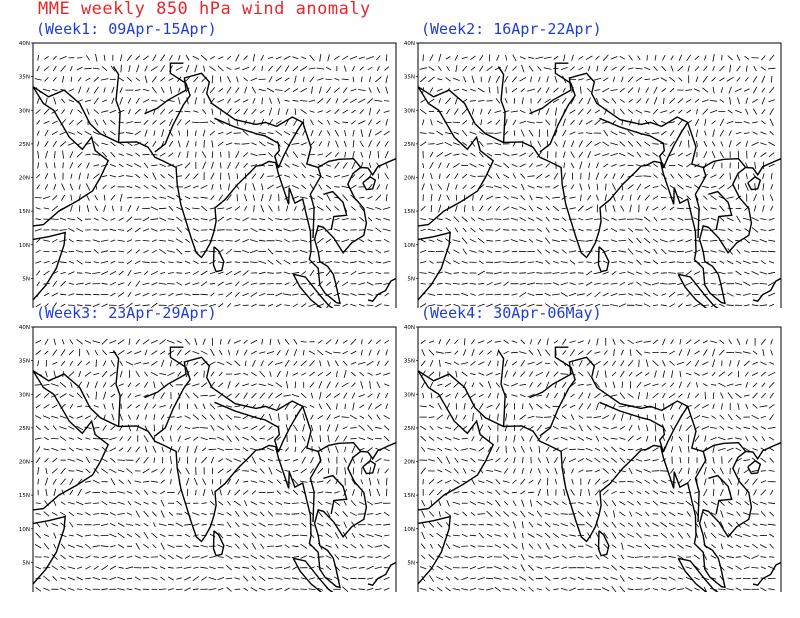 The width and height of the screenshot is (800, 618). Describe the element at coordinates (235, 410) in the screenshot. I see `coastline` at that location.